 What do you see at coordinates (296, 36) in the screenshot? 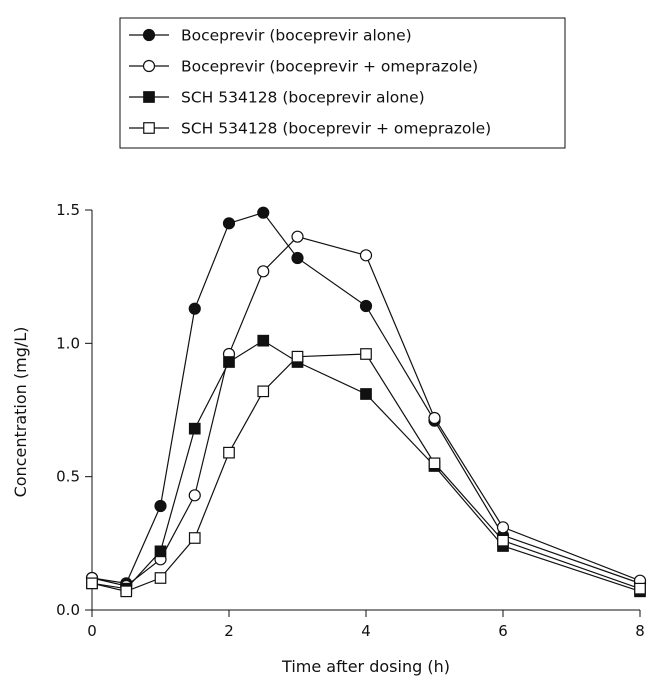
I see `legend-label: Boceprevir (boceprevir alone)` at bounding box center [296, 36].